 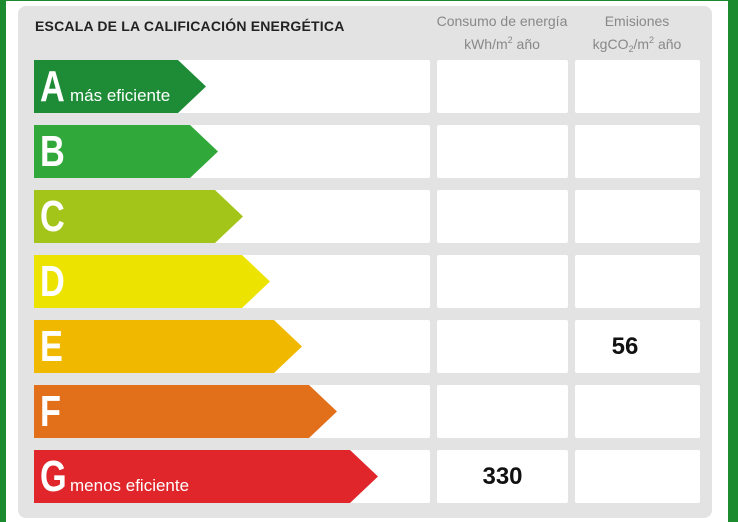 I want to click on rating-letter: D, so click(x=52, y=281).